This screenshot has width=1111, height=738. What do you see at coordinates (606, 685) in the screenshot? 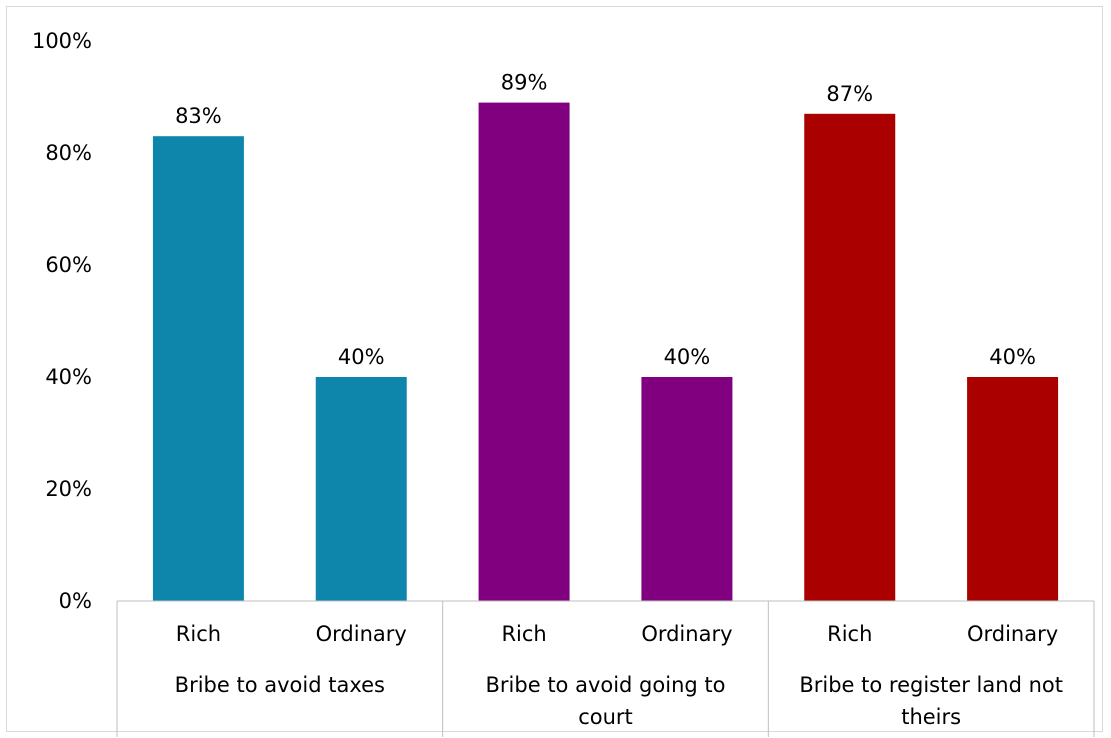
I see `group-label: Bribe to avoid going to` at bounding box center [606, 685].